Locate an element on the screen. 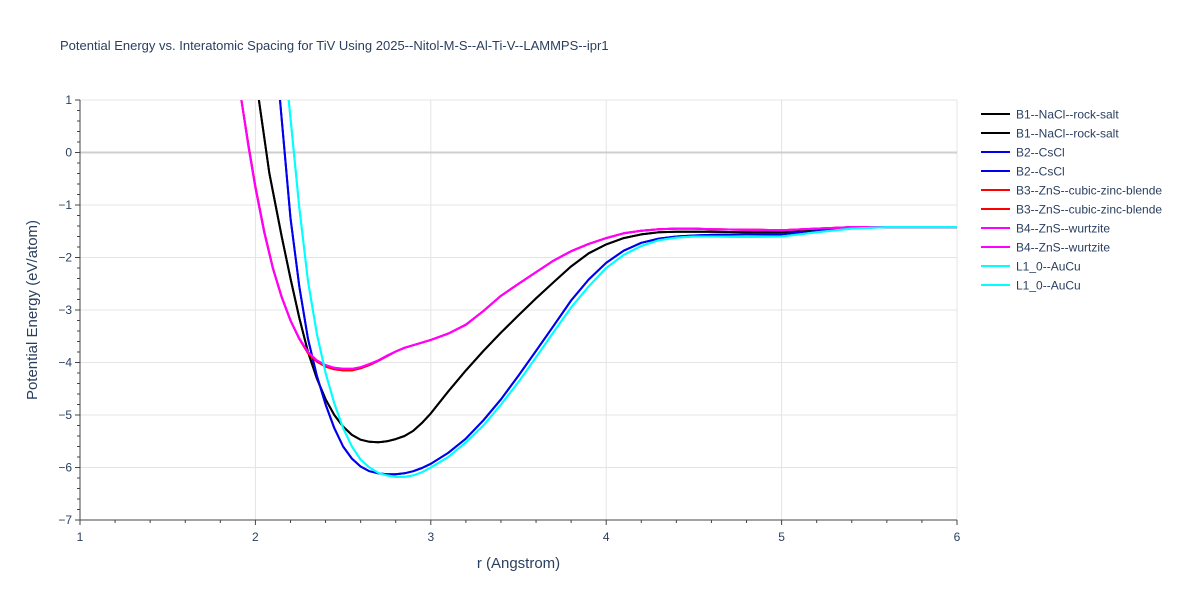  y-tick-label: −7 is located at coordinates (65, 520).